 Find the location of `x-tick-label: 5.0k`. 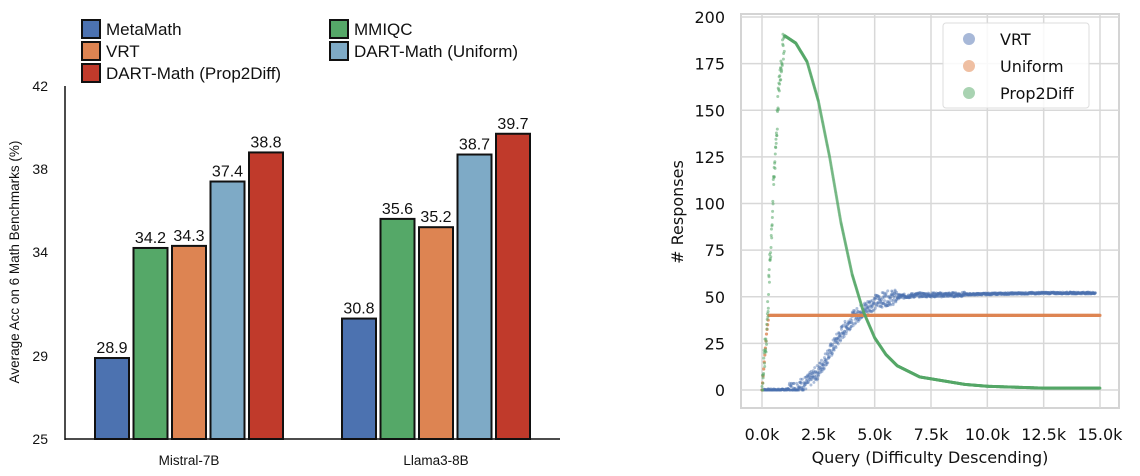

x-tick-label: 5.0k is located at coordinates (874, 434).